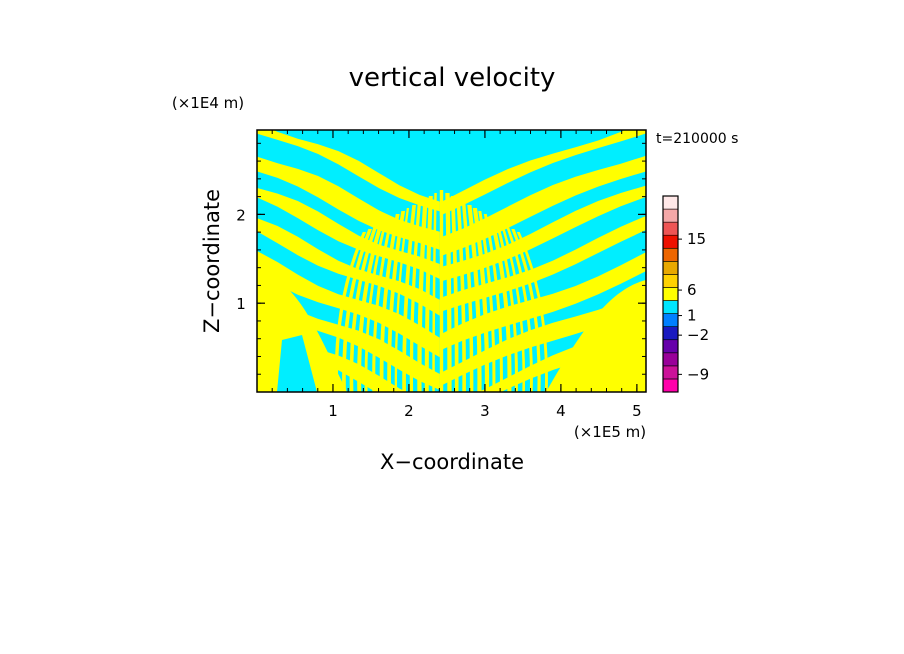 The width and height of the screenshot is (904, 654). I want to click on colorbar-label: −2, so click(698, 335).